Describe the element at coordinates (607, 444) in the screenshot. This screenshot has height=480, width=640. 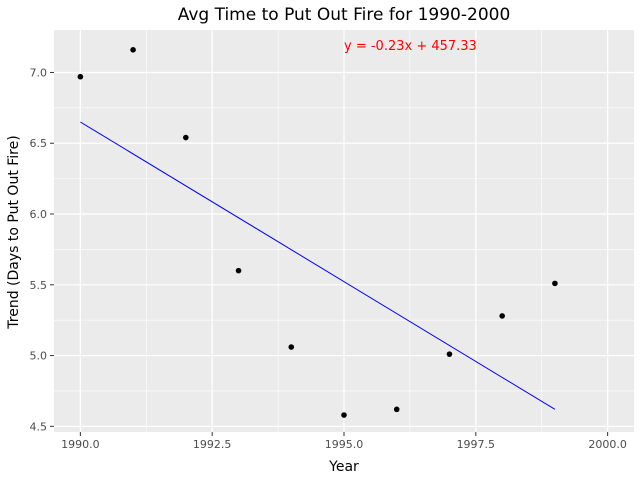
I see `x-tick-label: 2000.0` at that location.